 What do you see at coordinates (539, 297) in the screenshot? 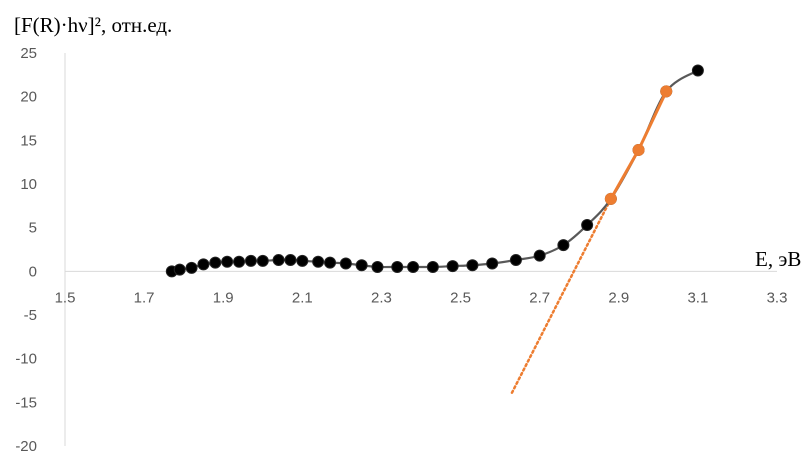
I see `x-tick-label: 2.7` at bounding box center [539, 297].